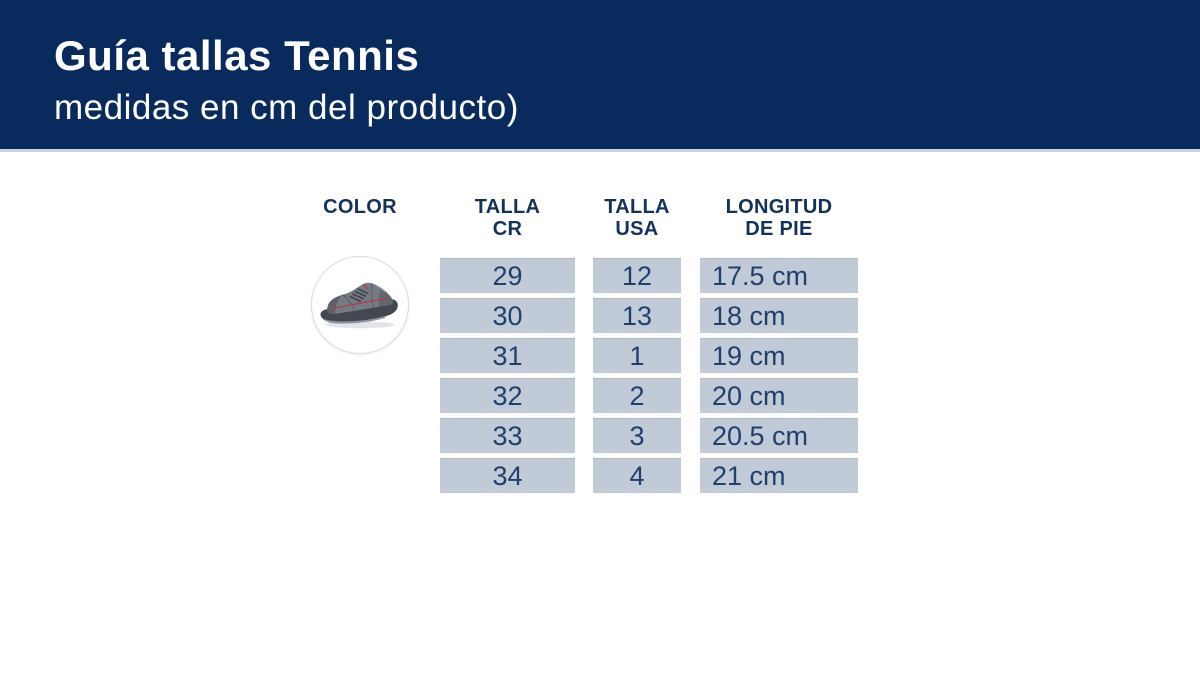 This screenshot has height=697, width=1200. What do you see at coordinates (637, 475) in the screenshot?
I see `cell-talla-usa: 4` at bounding box center [637, 475].